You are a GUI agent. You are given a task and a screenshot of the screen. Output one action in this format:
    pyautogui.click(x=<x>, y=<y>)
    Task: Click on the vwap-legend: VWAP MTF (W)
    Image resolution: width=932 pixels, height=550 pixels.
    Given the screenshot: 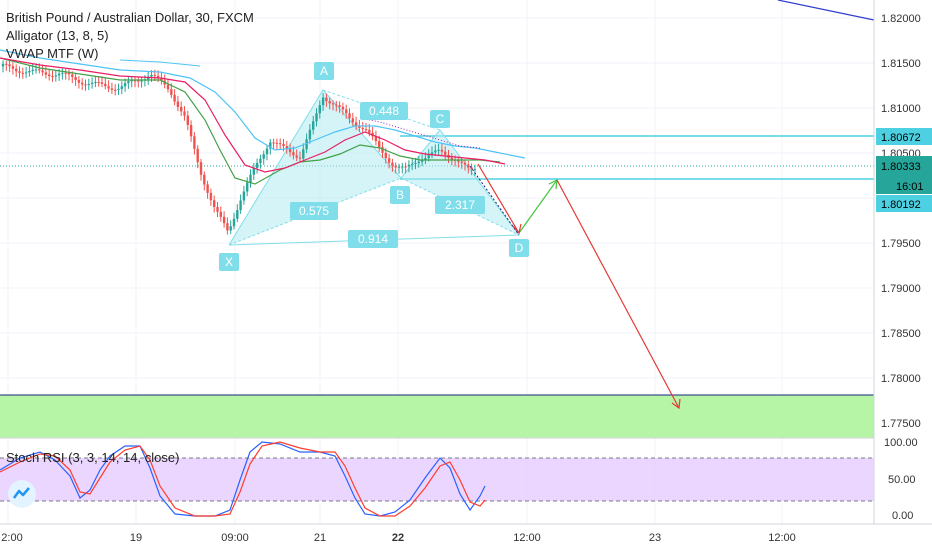 What is the action you would take?
    pyautogui.click(x=52, y=53)
    